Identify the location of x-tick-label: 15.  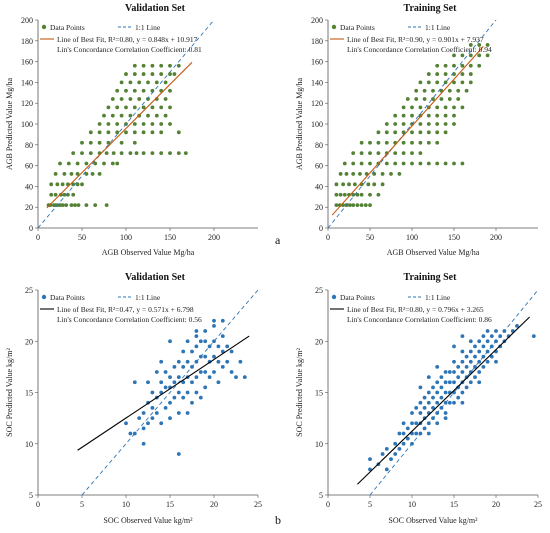
(170, 504).